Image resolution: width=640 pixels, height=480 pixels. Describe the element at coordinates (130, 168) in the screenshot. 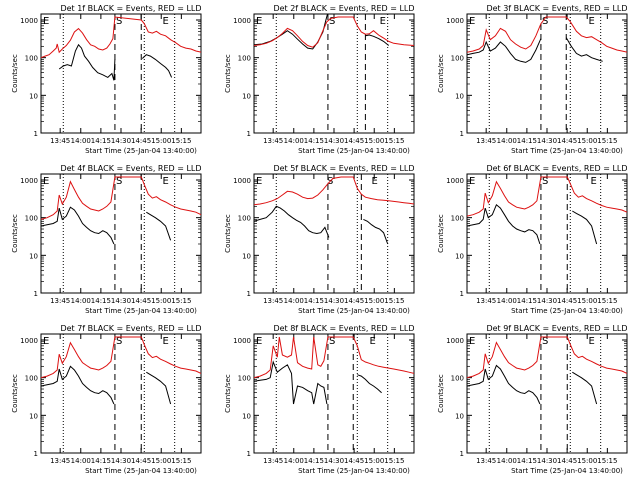

I see `panel-title: Det 4f BLACK = Events, RED = LLD` at that location.